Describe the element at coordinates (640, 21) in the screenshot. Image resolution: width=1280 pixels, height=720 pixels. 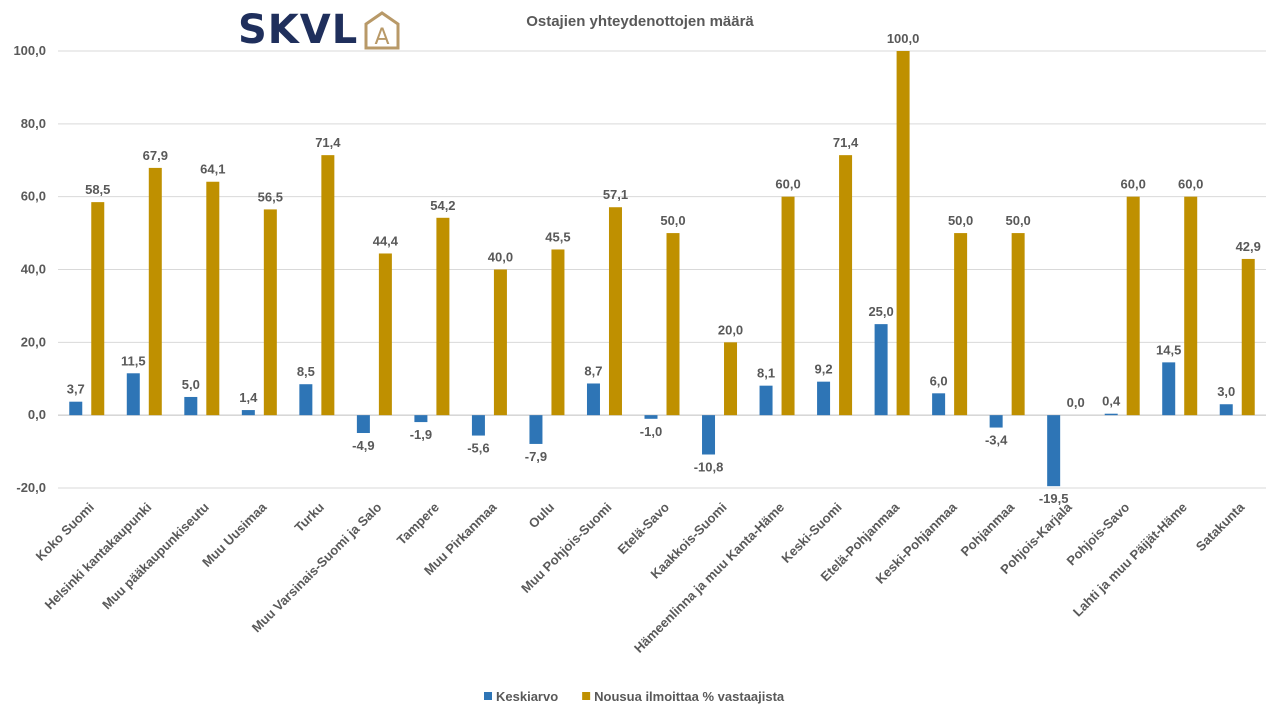
I see `chart-title: Ostajien yhteydenottojen määrä` at that location.